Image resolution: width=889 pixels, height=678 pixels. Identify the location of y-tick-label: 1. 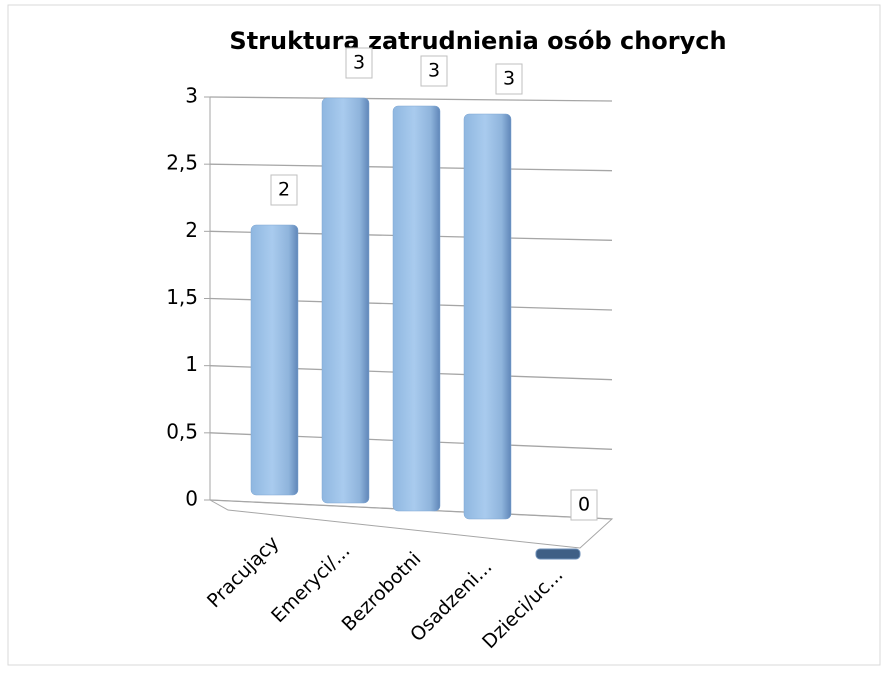
(191, 364).